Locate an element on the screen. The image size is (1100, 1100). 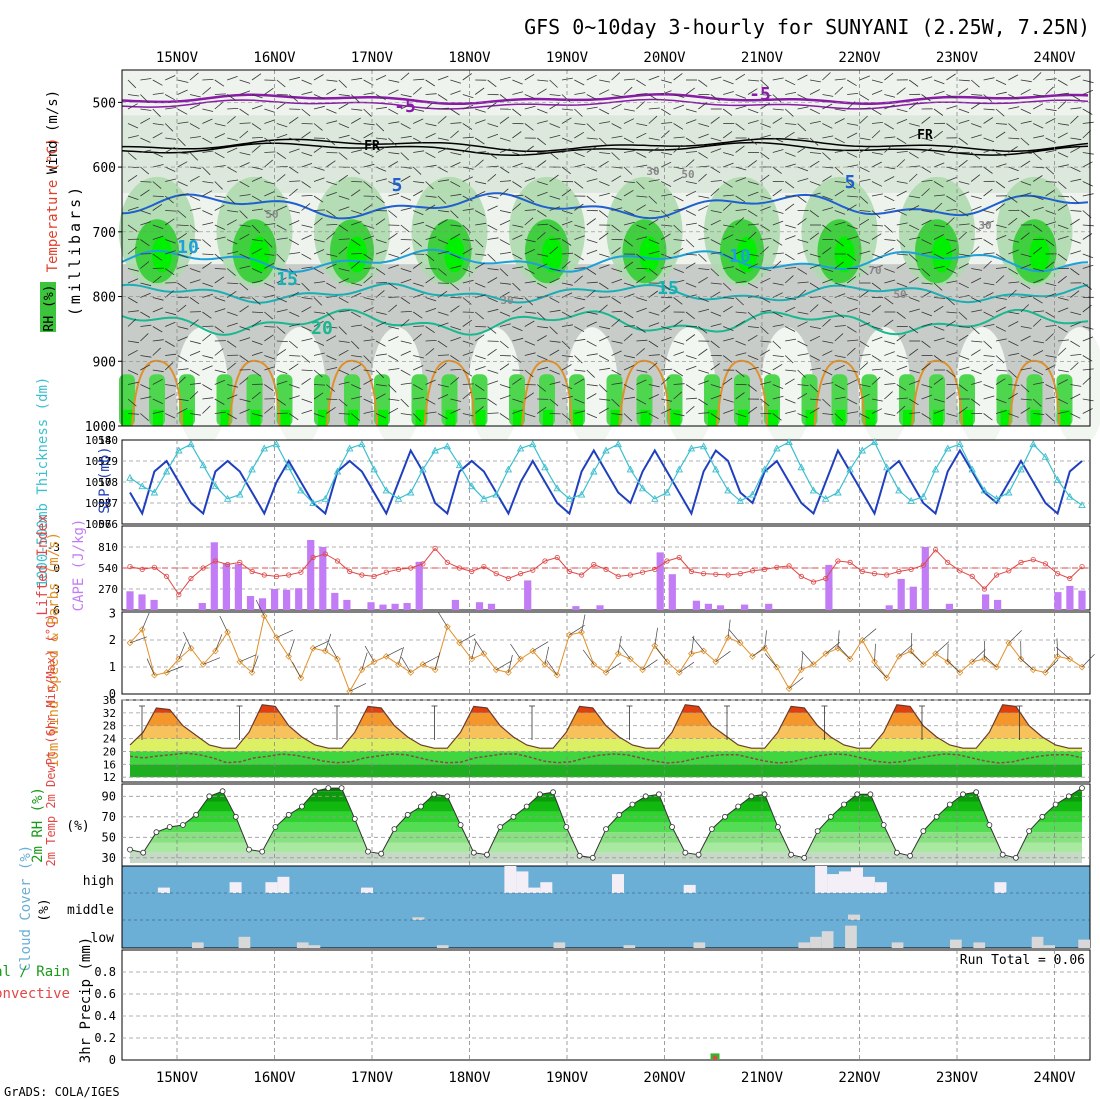
rh-point is located at coordinates (976, 792).